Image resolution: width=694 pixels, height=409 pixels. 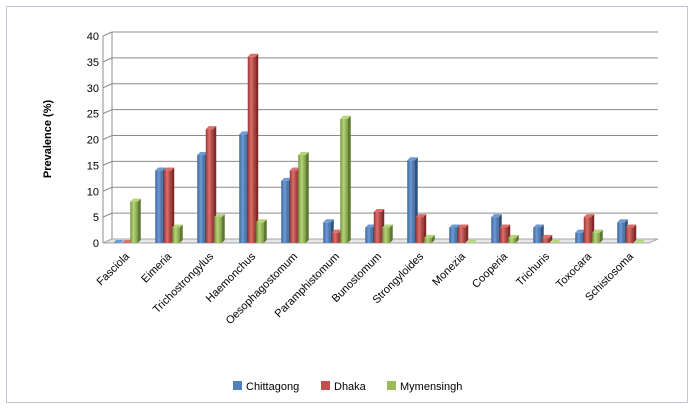 What do you see at coordinates (156, 267) in the screenshot?
I see `x-tick-label: Eimeria` at bounding box center [156, 267].